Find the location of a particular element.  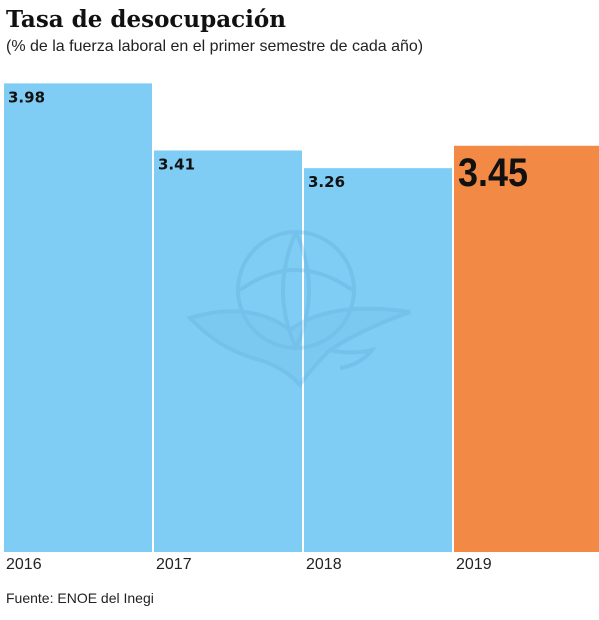

tick-label-2017: 2017 is located at coordinates (174, 564).